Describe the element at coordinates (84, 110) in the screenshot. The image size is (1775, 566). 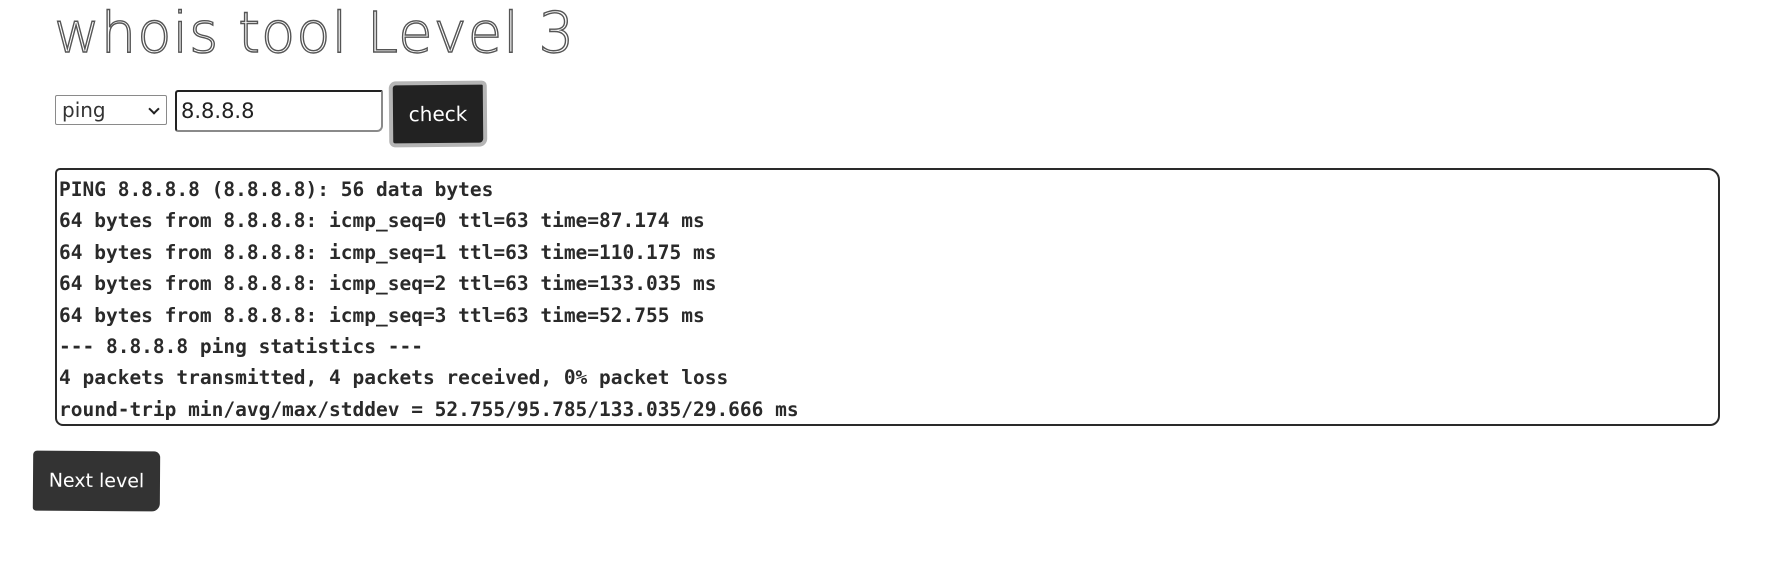
I see `command-select-value: ping` at that location.